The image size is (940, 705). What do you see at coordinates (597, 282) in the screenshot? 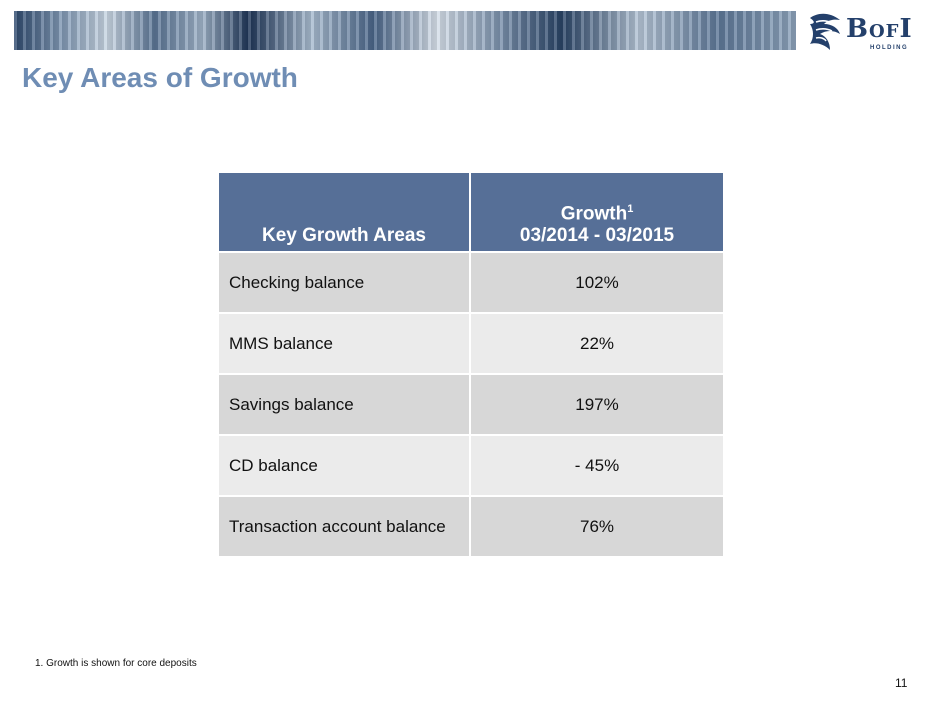
I see `growth-value-cell: 102%` at bounding box center [597, 282].